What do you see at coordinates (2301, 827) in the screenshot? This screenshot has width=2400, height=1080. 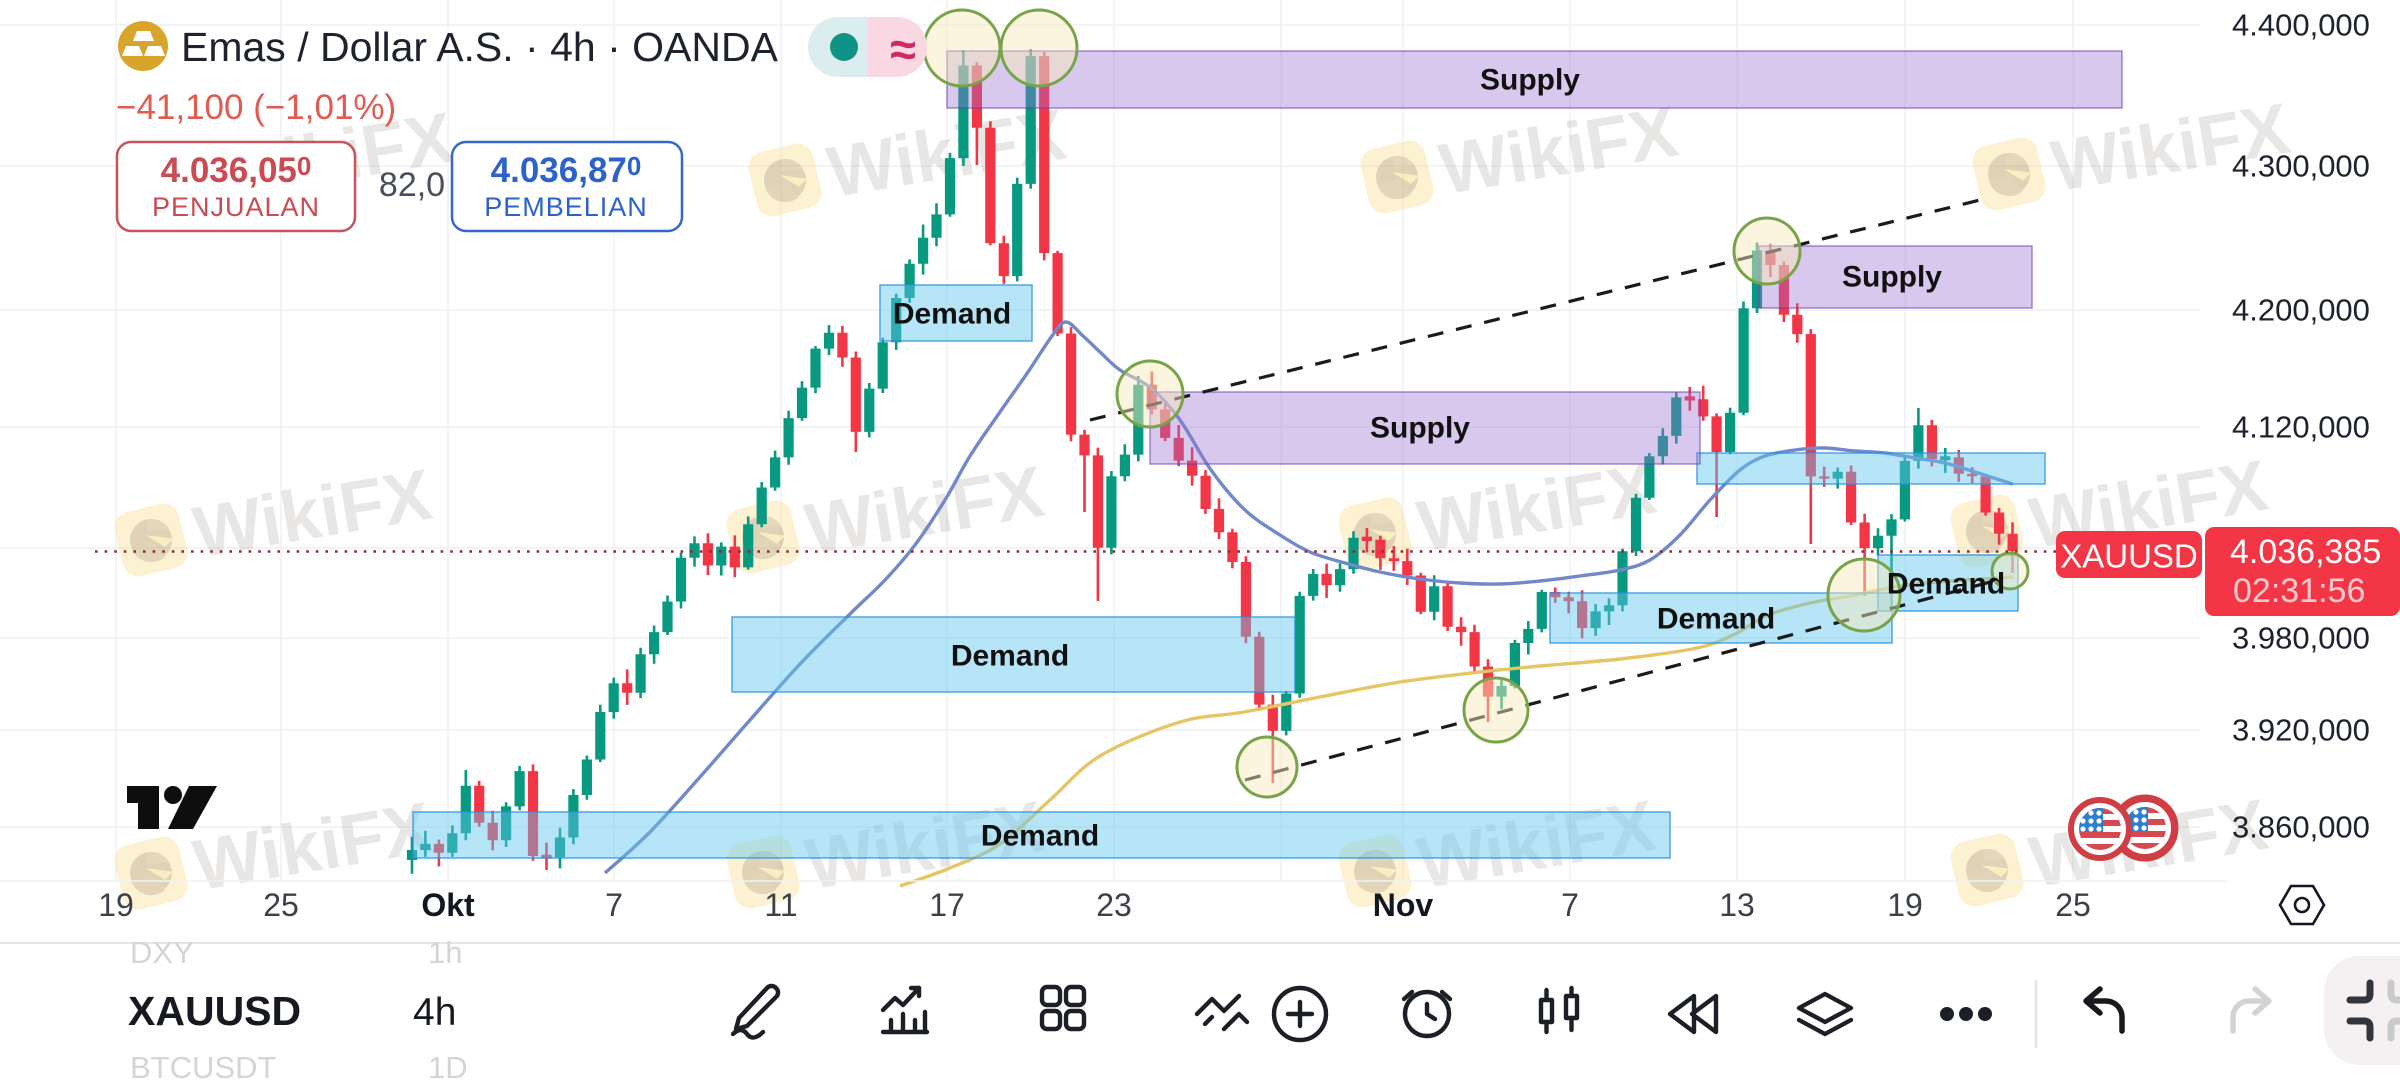 I see `svg-text: 3.860,000` at bounding box center [2301, 827].